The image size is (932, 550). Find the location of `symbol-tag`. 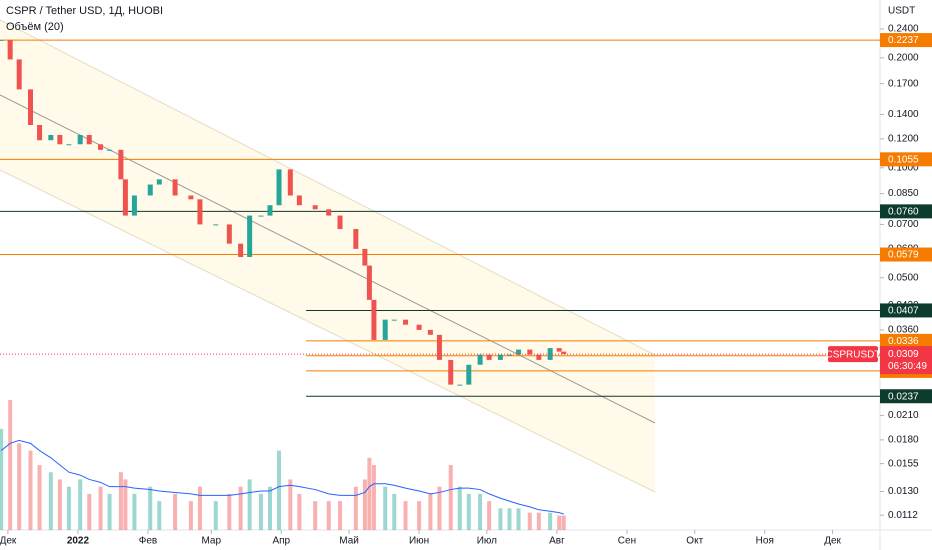

symbol-tag is located at coordinates (853, 354).